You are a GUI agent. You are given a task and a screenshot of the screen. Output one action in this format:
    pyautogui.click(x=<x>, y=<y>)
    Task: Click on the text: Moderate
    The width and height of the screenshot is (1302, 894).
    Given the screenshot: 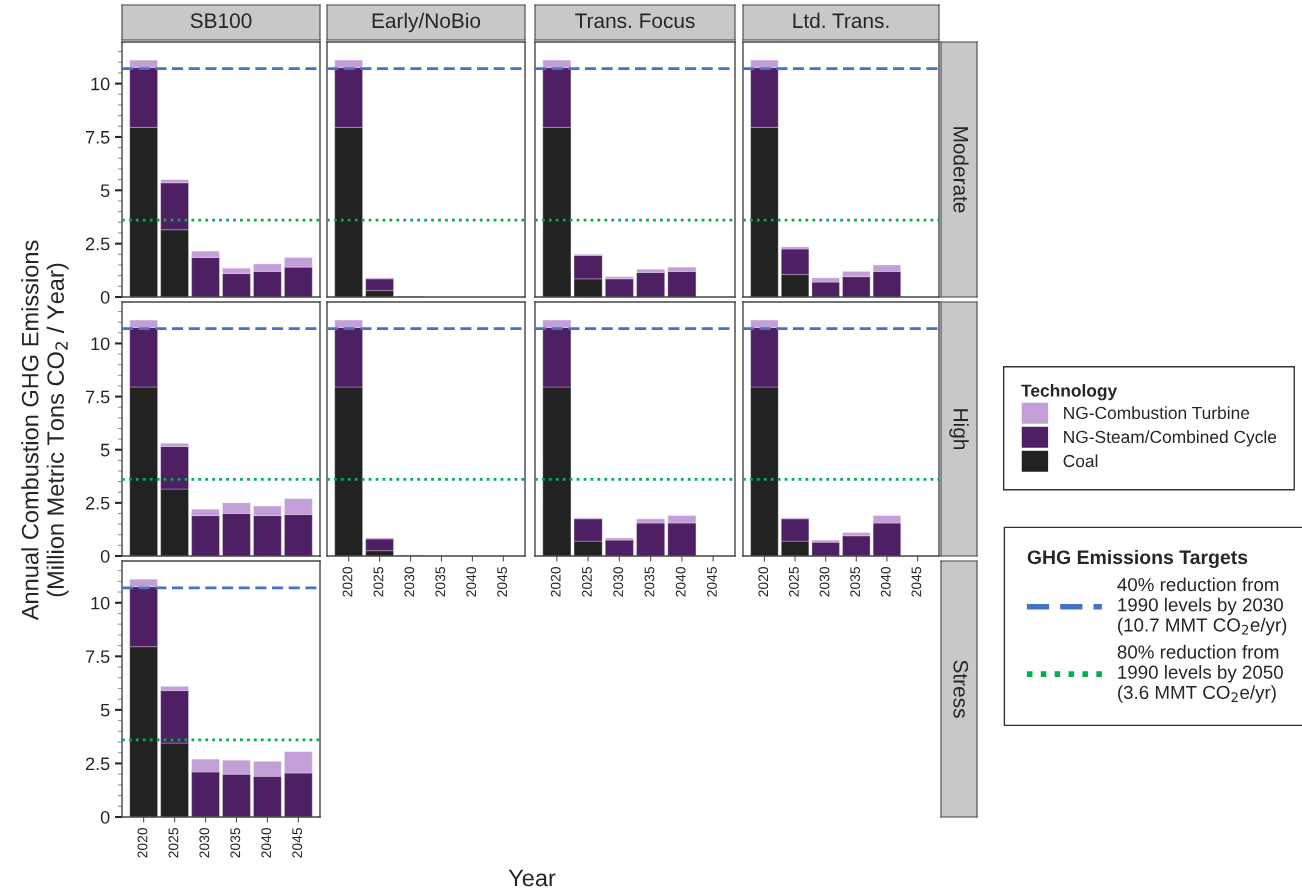 What is the action you would take?
    pyautogui.click(x=961, y=170)
    